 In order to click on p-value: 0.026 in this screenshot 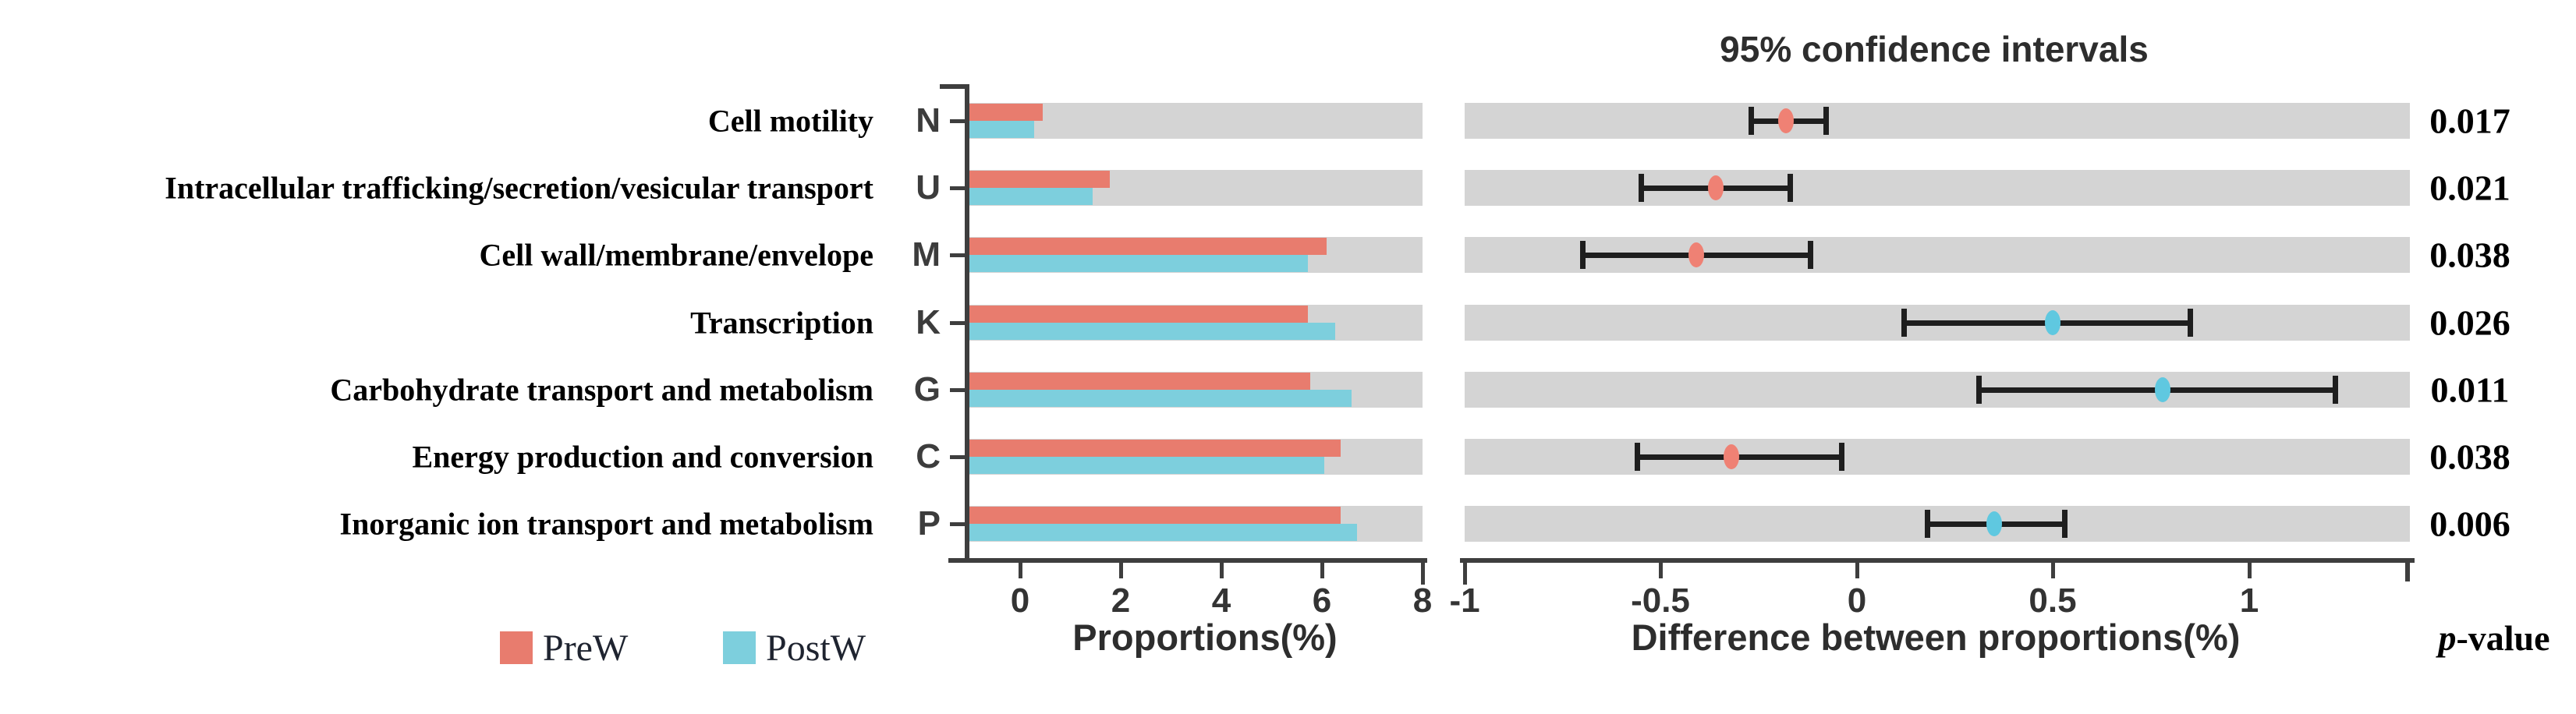, I will do `click(2469, 322)`.